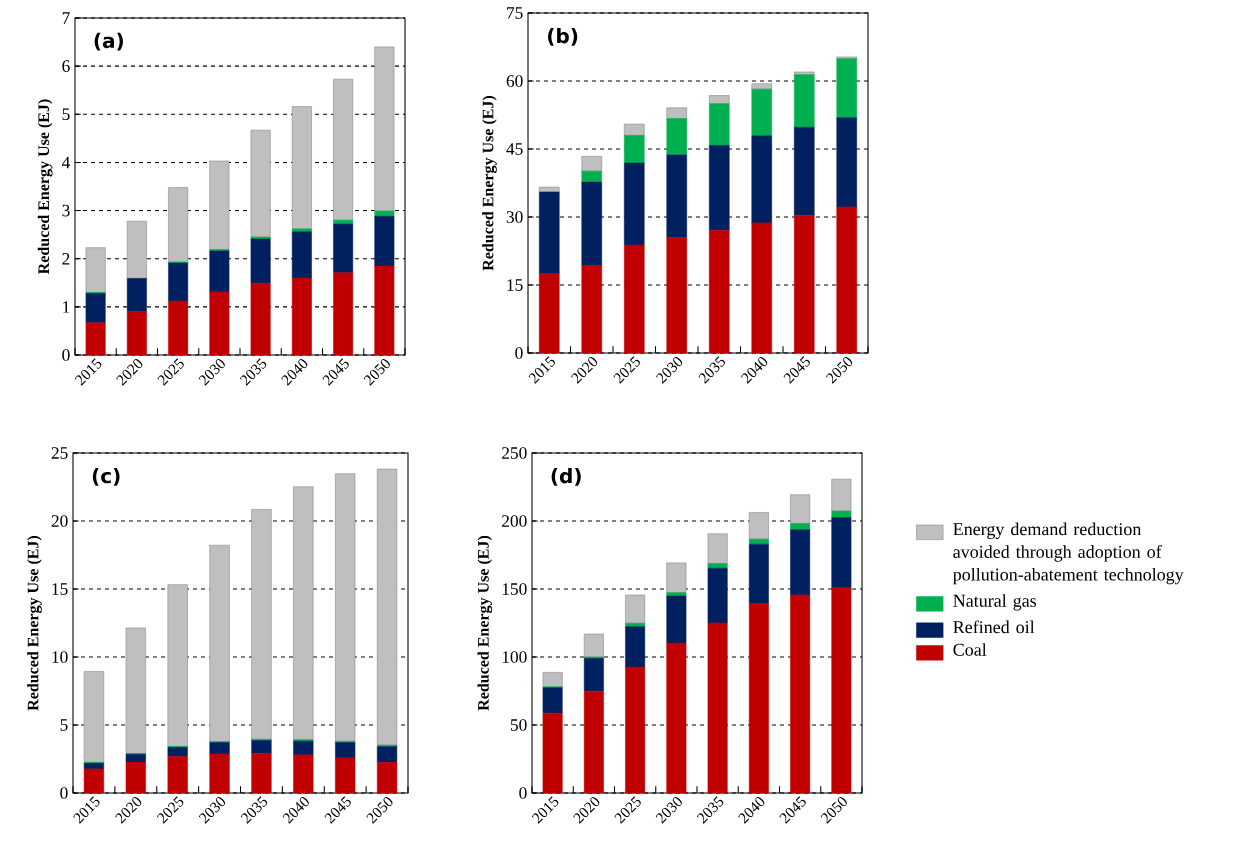 The image size is (1241, 851). I want to click on text: (a), so click(108, 41).